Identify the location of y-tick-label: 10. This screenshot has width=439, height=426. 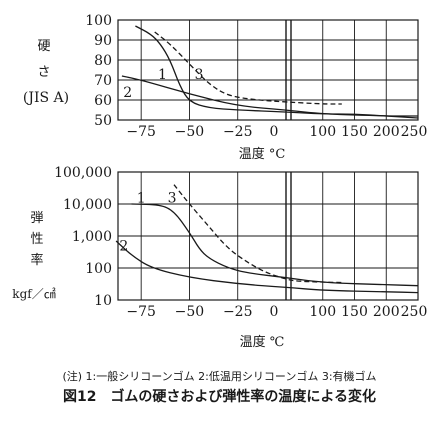
(103, 301).